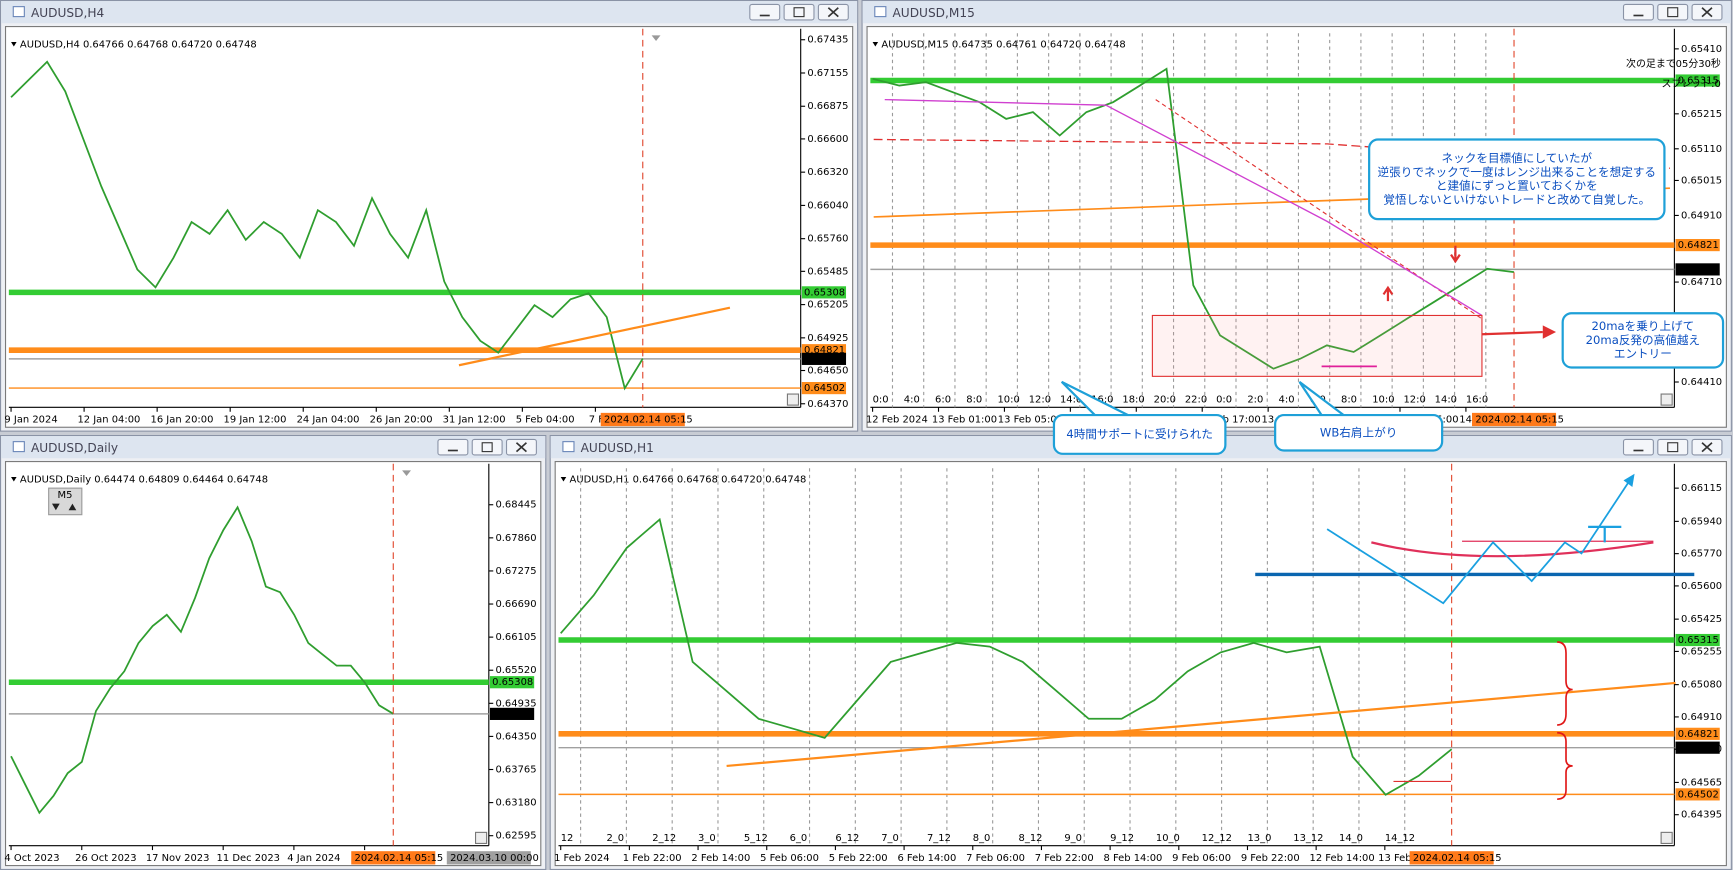 Image resolution: width=1733 pixels, height=870 pixels. What do you see at coordinates (1349, 400) in the screenshot?
I see `period-label: 8:0` at bounding box center [1349, 400].